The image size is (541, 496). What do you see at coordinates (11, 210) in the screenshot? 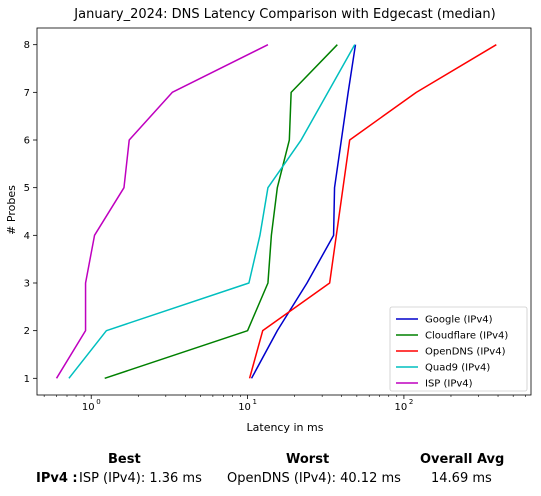
I see `y-axis-label: # Probes` at bounding box center [11, 210].